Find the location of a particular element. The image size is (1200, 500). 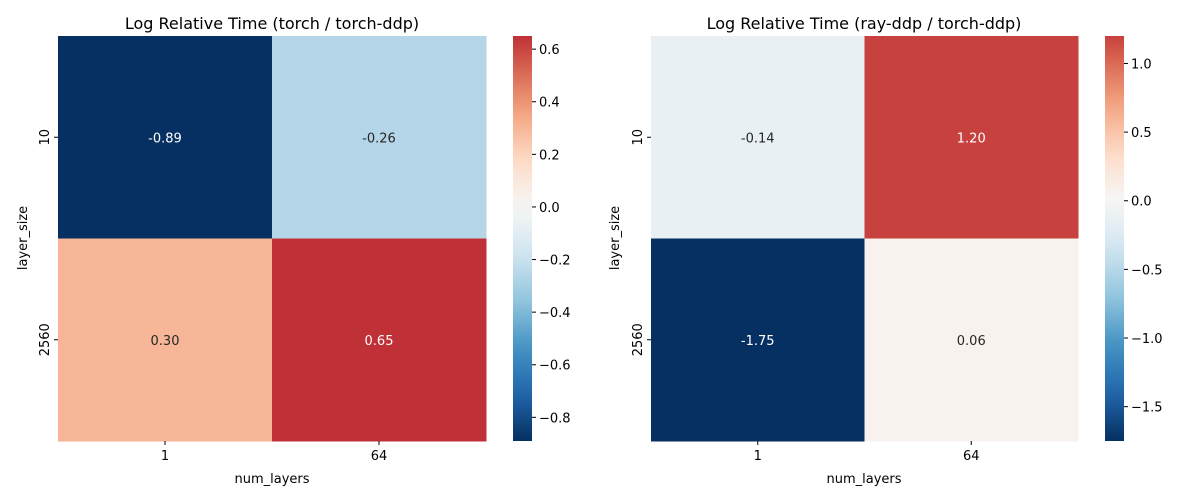

colorbar-tick-label: 0.4 is located at coordinates (549, 103).